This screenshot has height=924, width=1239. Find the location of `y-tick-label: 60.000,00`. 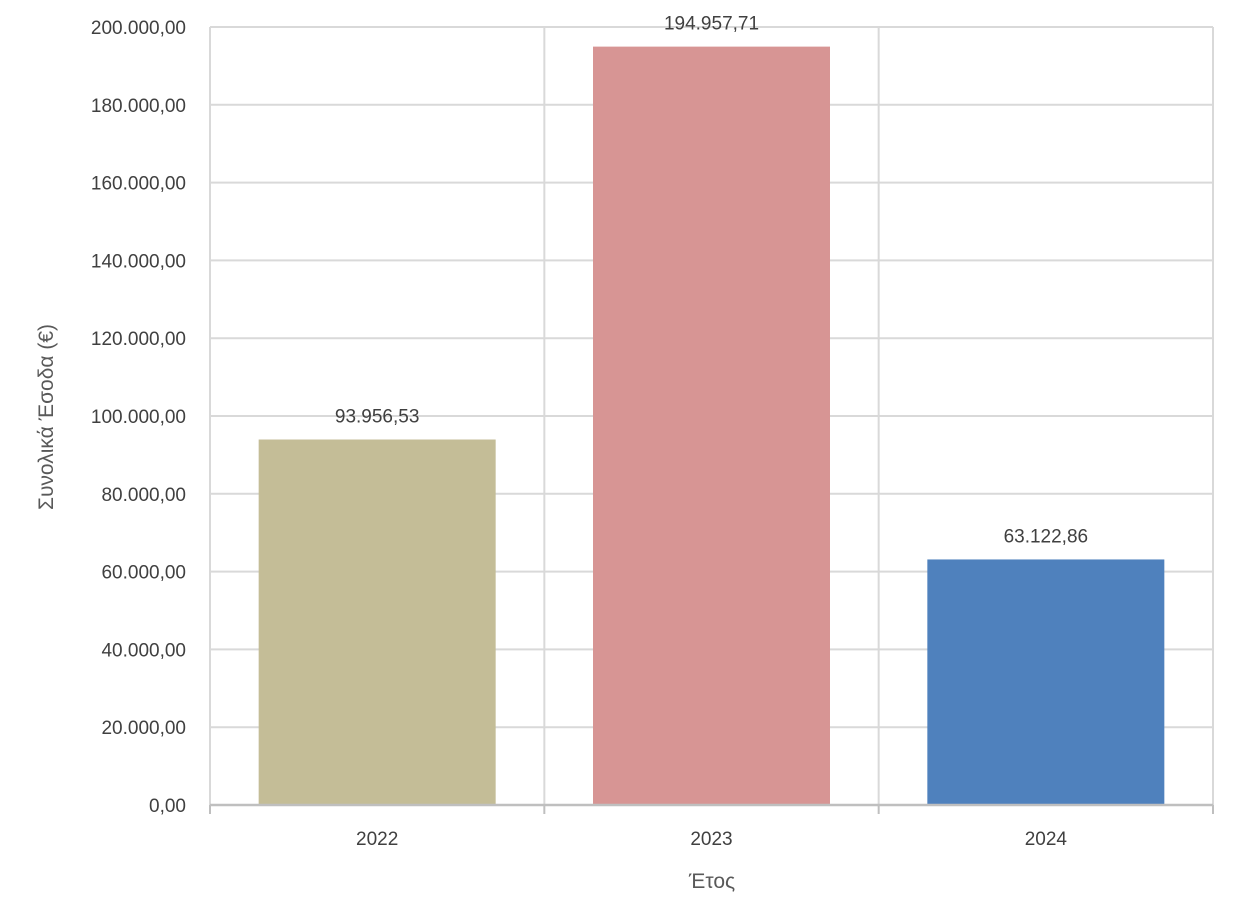

y-tick-label: 60.000,00 is located at coordinates (143, 573).